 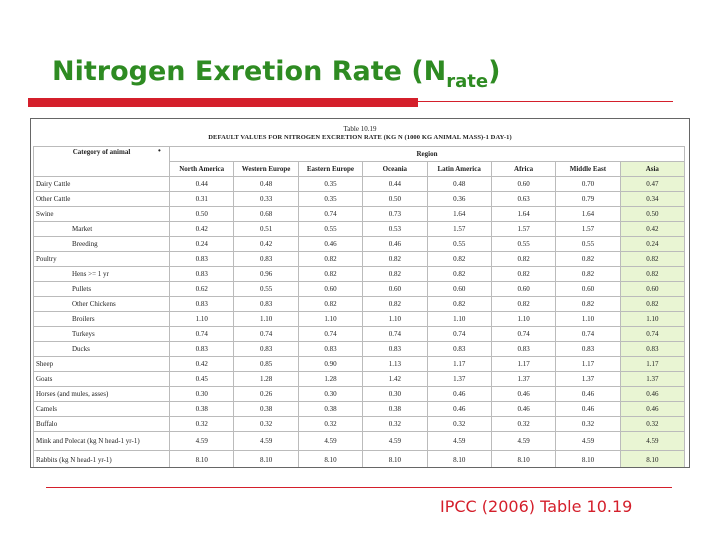 What do you see at coordinates (201, 199) in the screenshot?
I see `rate-value-cell: 0.31` at bounding box center [201, 199].